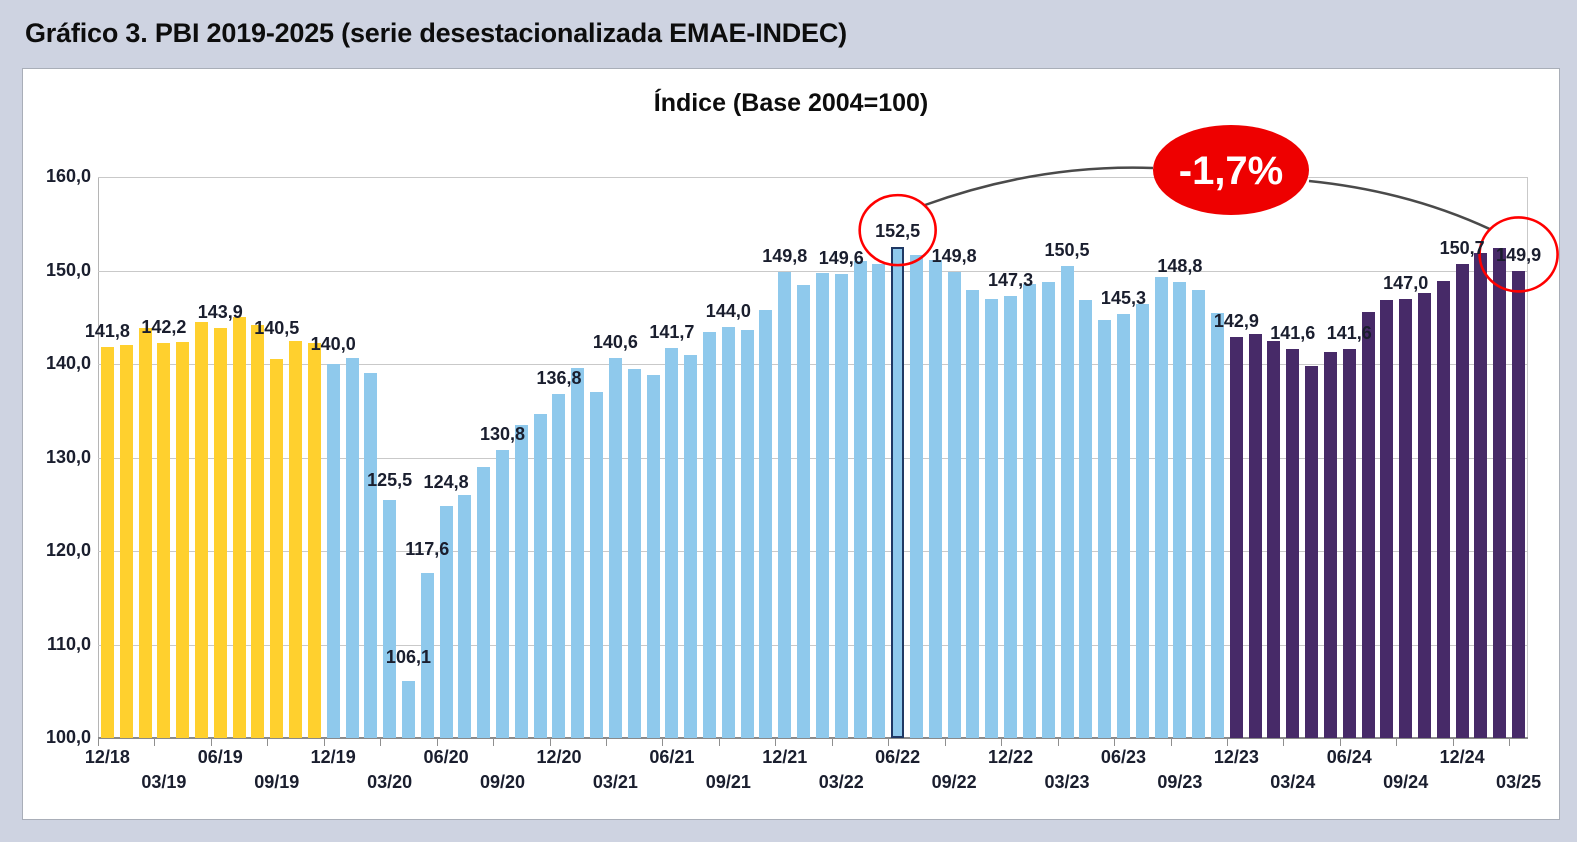  I want to click on bar-04/22, so click(860, 499).